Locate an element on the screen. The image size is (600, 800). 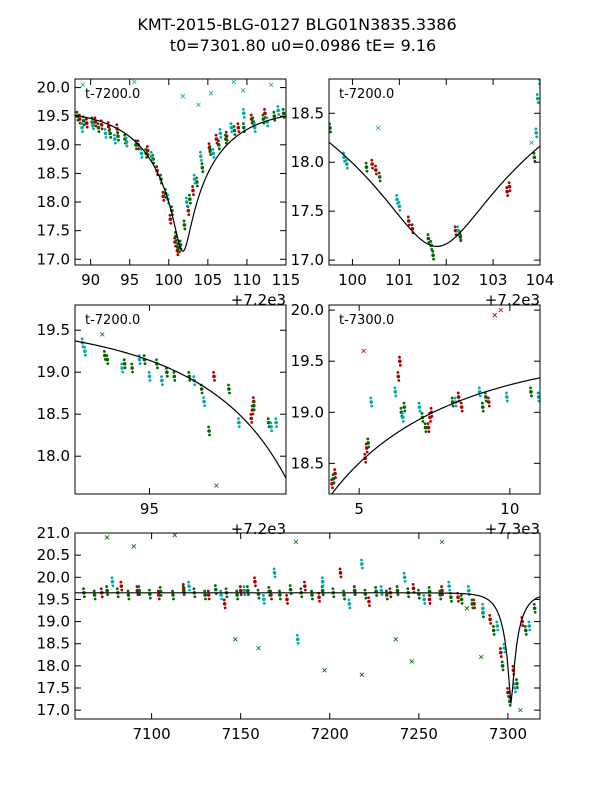
series-site-green is located at coordinates (186, 393).